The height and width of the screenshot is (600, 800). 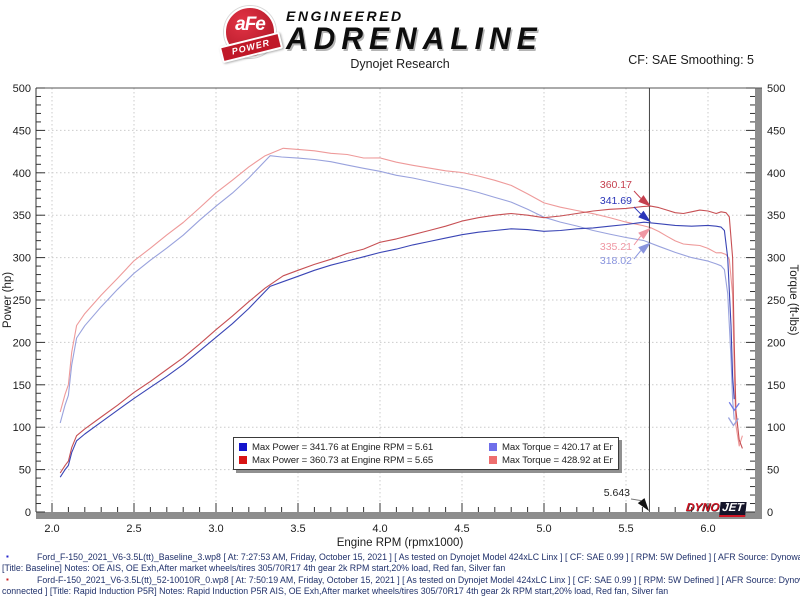 What do you see at coordinates (399, 515) in the screenshot?
I see `bottom-axis-bar` at bounding box center [399, 515].